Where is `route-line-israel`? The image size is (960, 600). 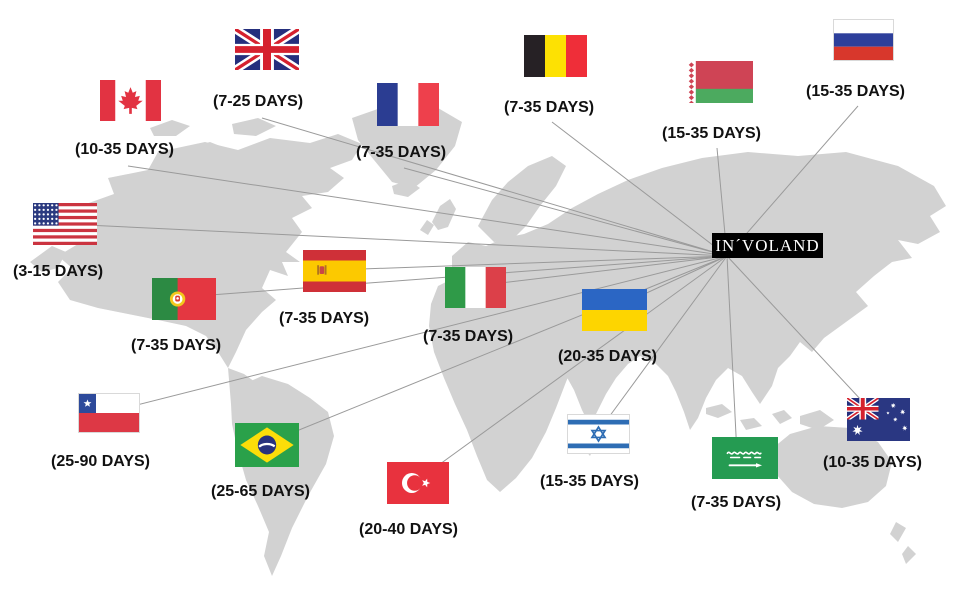
route-line-israel is located at coordinates (662, 344).